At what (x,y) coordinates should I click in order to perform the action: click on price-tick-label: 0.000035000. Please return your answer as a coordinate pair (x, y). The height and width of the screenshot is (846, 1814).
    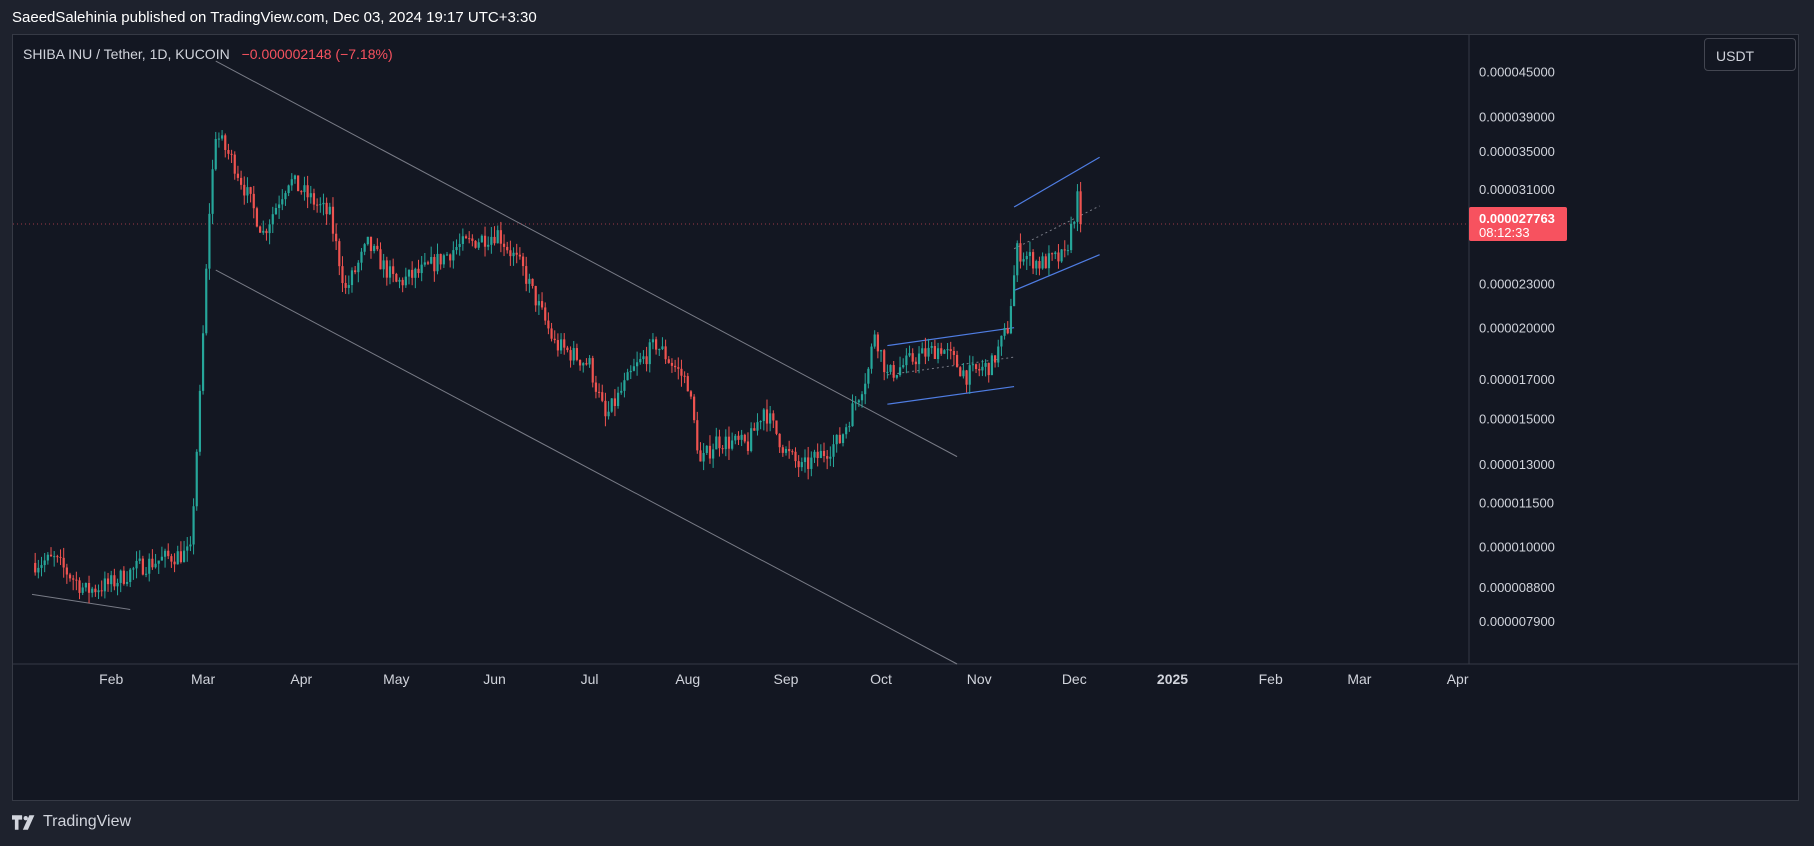
    Looking at the image, I should click on (1517, 151).